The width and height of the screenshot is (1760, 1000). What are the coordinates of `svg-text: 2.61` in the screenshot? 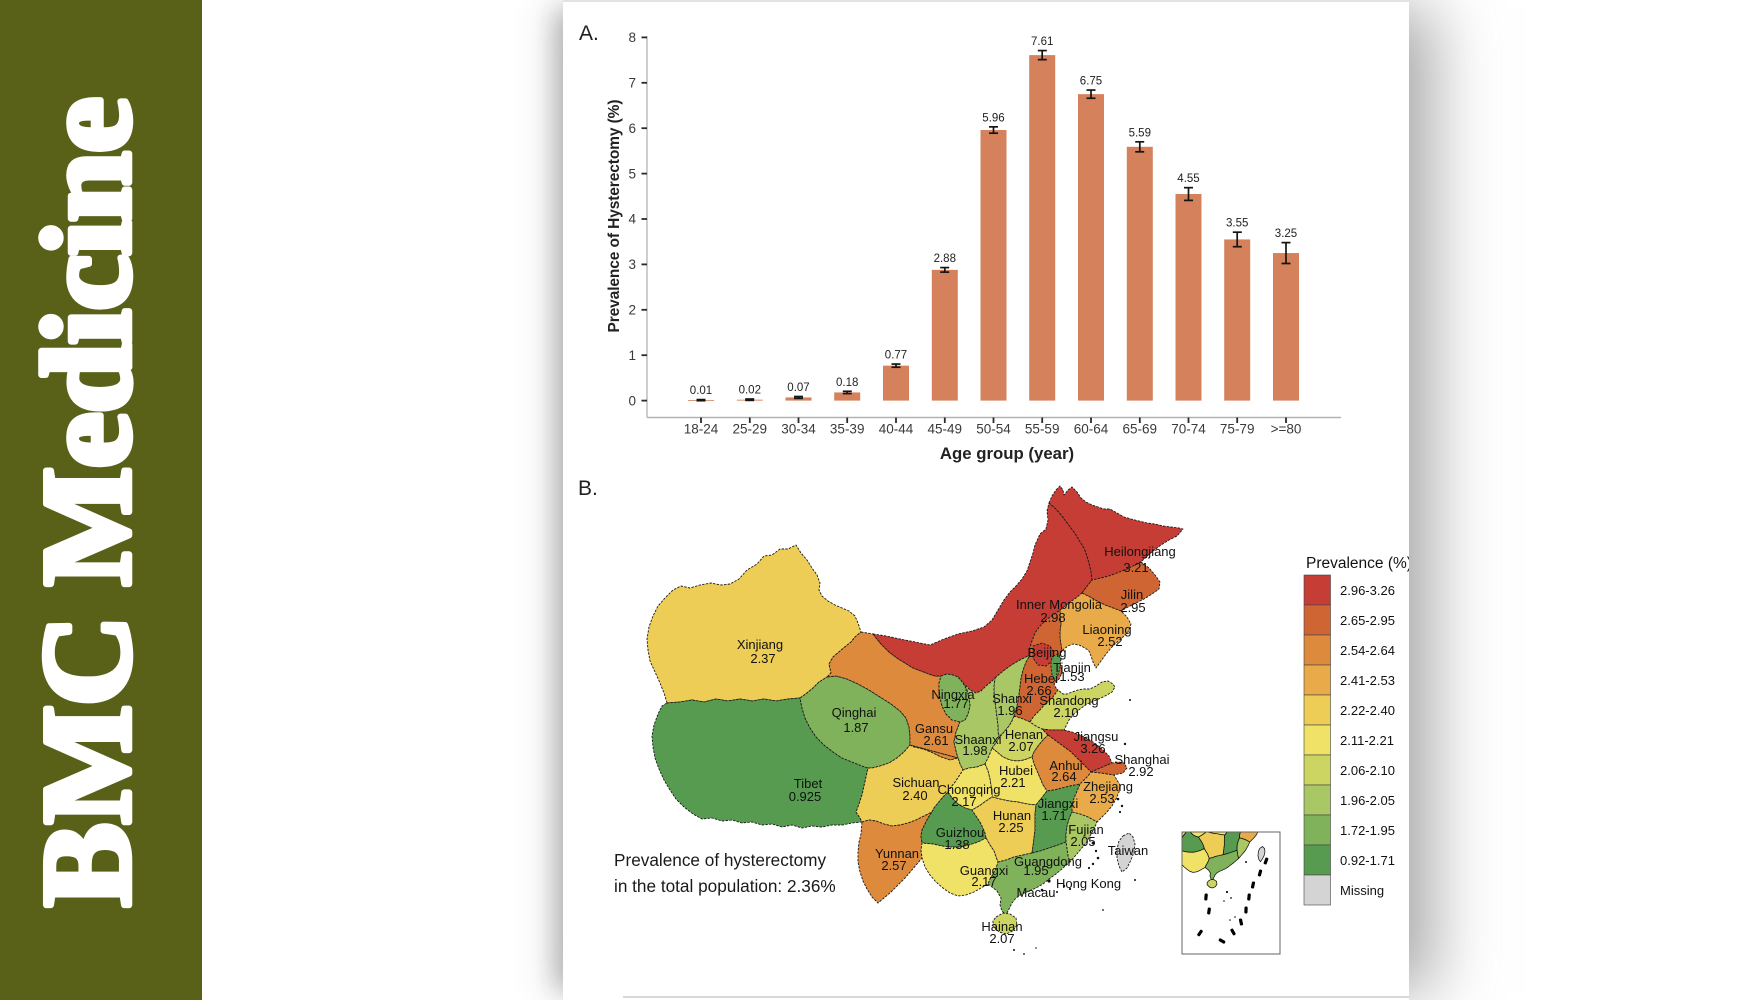 It's located at (935, 740).